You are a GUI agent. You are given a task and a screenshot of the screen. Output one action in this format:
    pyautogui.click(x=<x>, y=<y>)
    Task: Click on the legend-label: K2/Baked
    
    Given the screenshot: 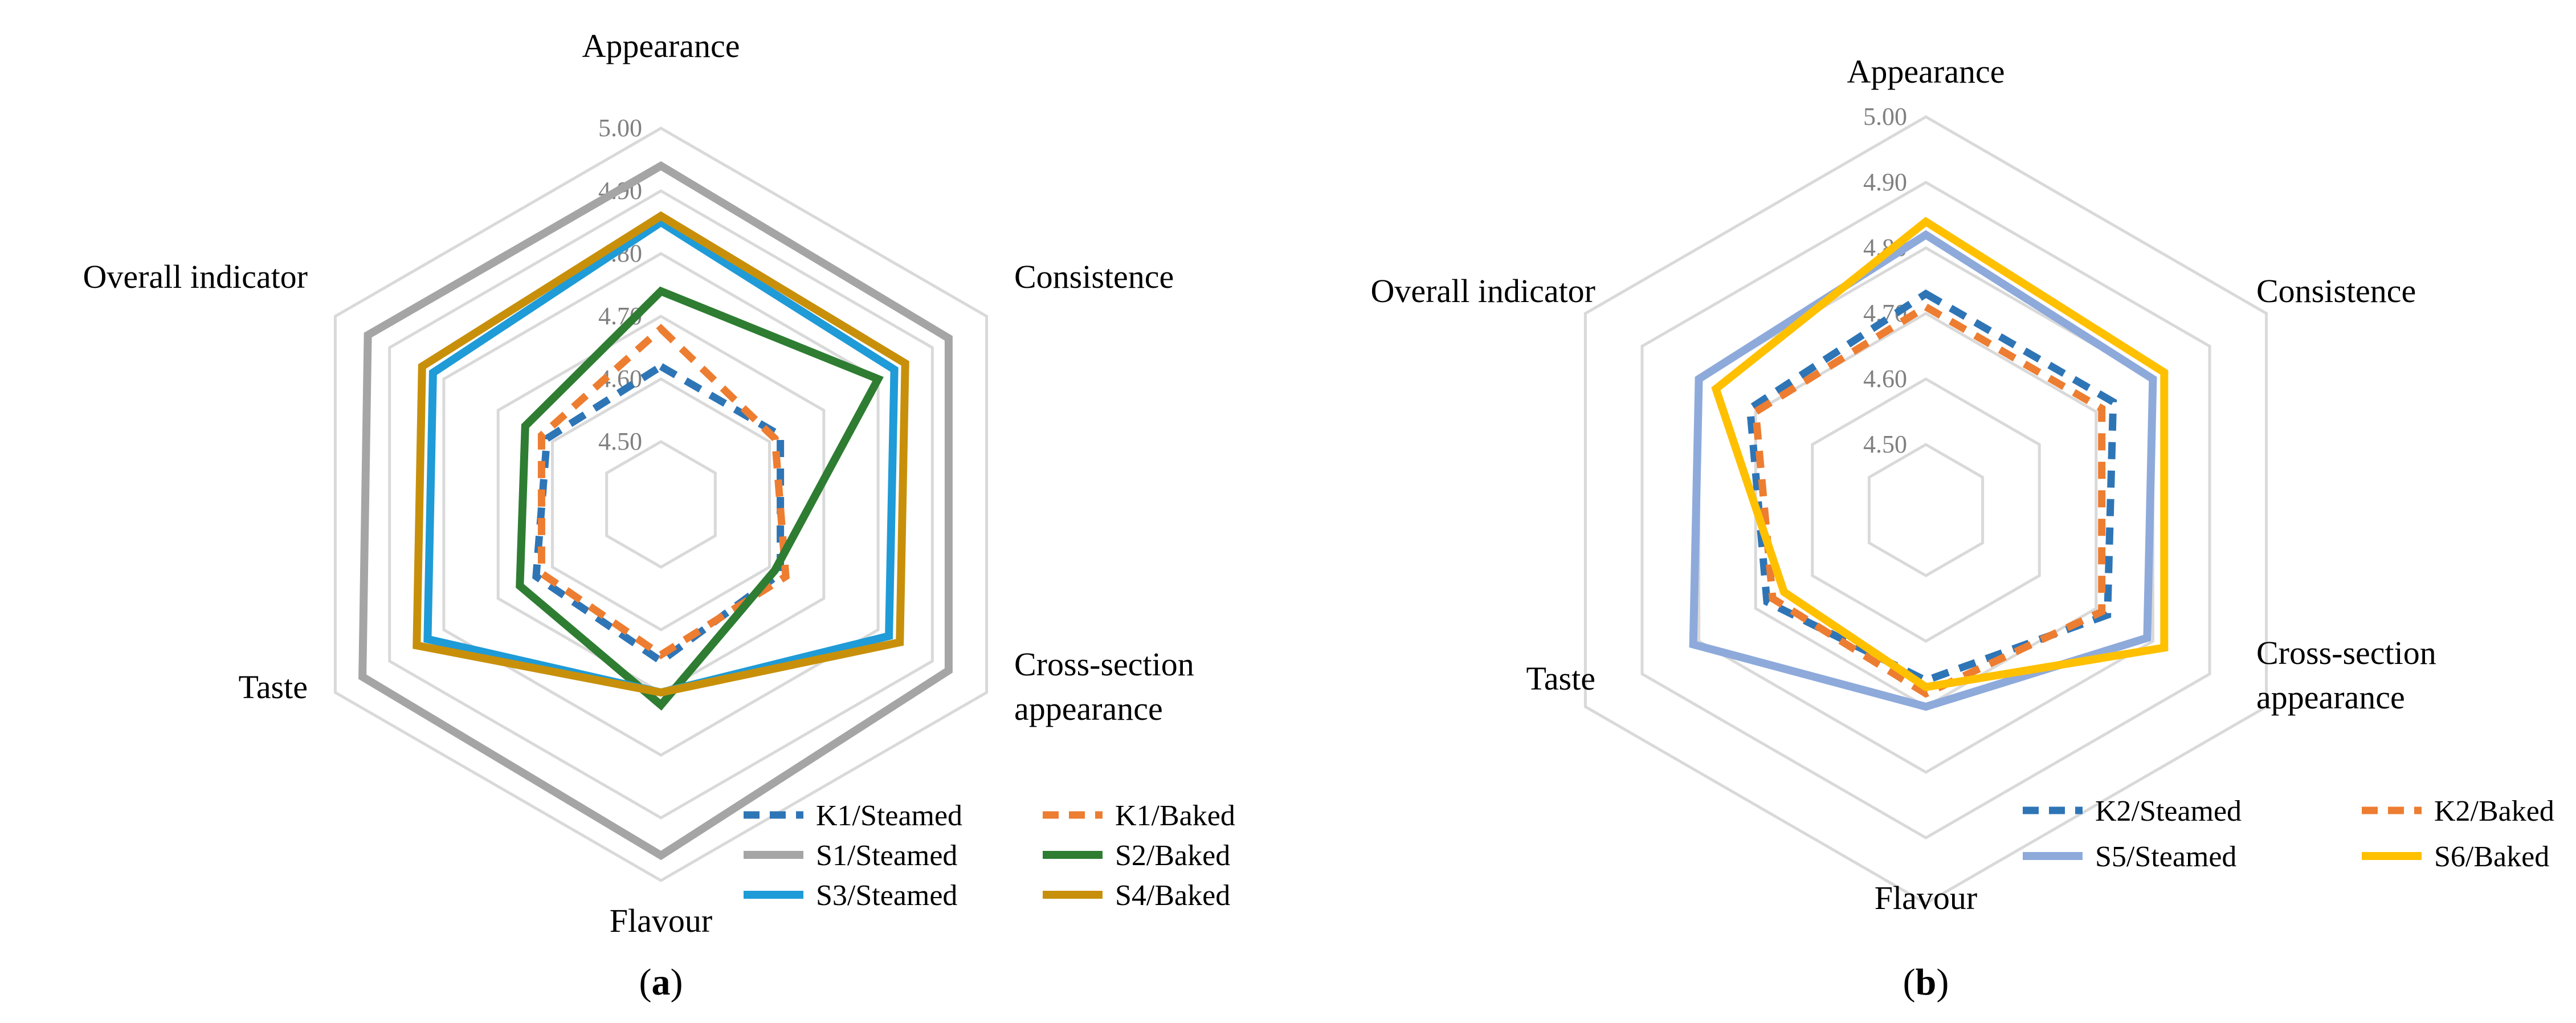 What is the action you would take?
    pyautogui.click(x=2494, y=812)
    